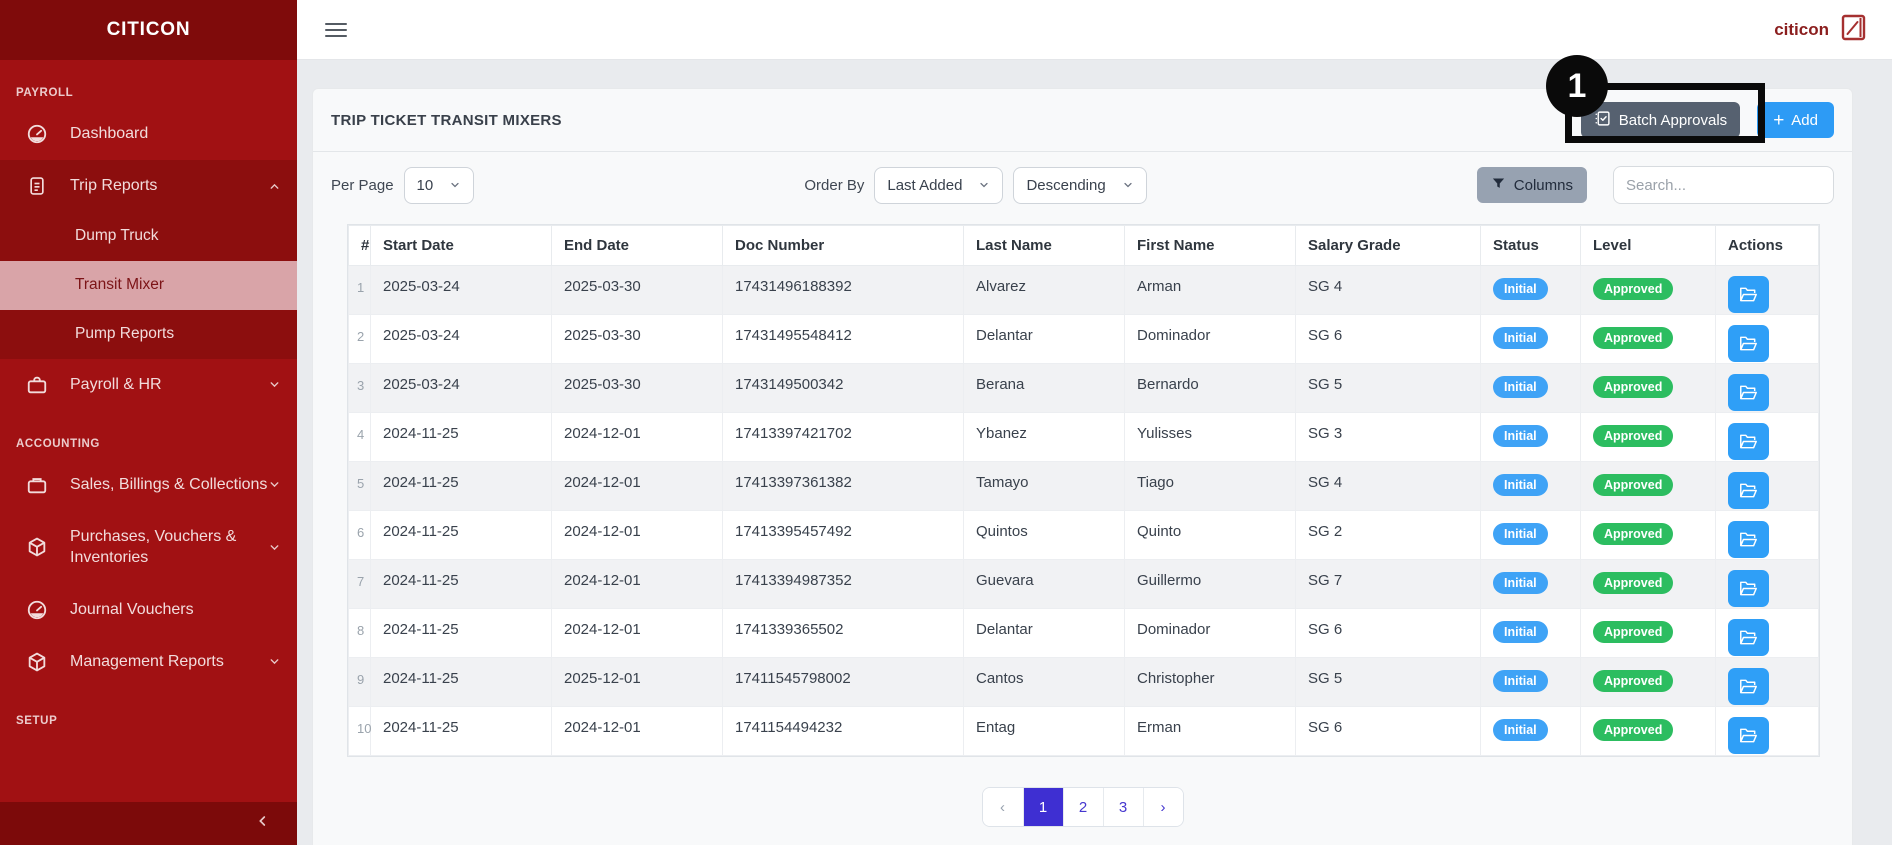 Image resolution: width=1892 pixels, height=845 pixels. I want to click on sidebar-item-trip-reports: Trip Reports, so click(148, 186).